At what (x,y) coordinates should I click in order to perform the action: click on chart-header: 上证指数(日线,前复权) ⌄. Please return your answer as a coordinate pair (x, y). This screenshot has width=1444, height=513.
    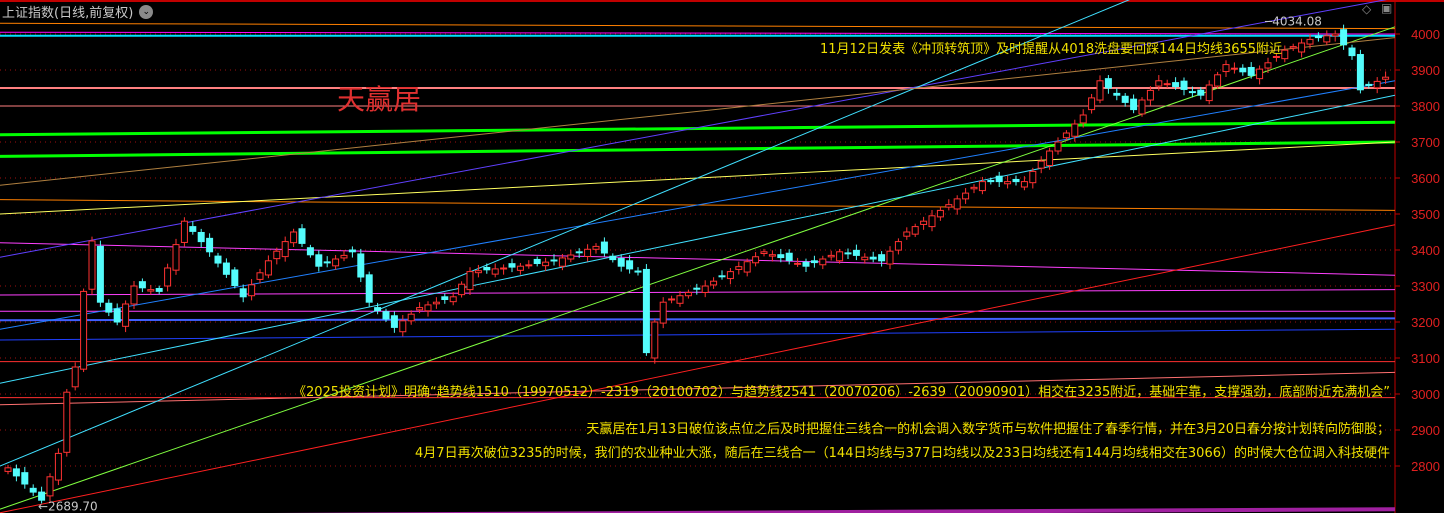
    Looking at the image, I should click on (78, 11).